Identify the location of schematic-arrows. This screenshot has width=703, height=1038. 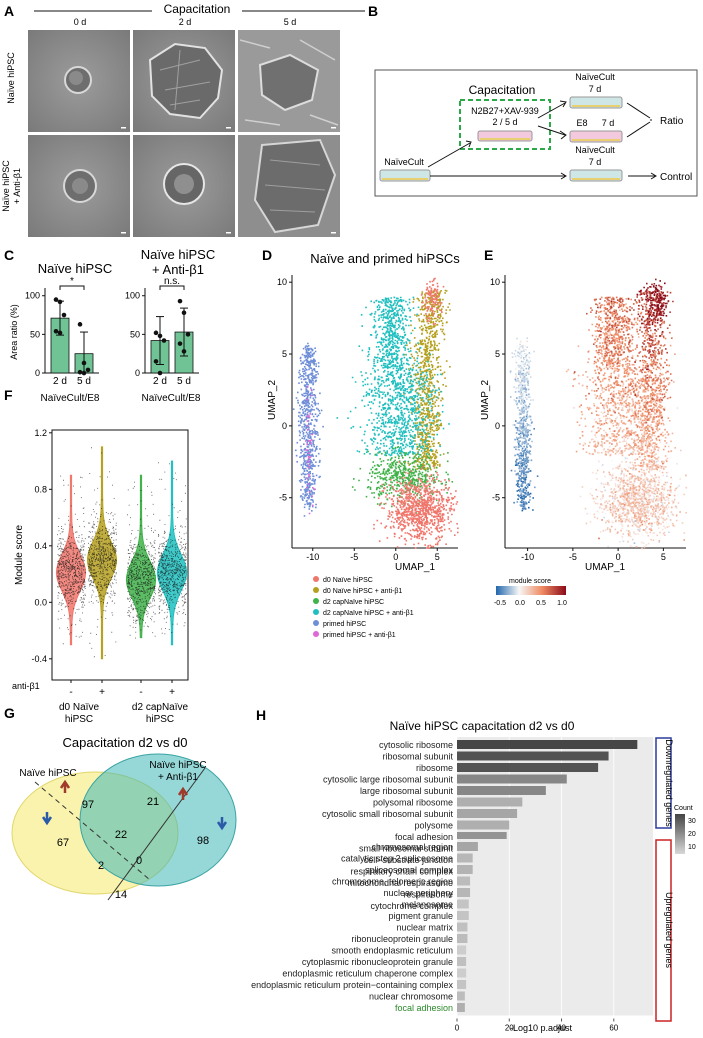
(542, 140).